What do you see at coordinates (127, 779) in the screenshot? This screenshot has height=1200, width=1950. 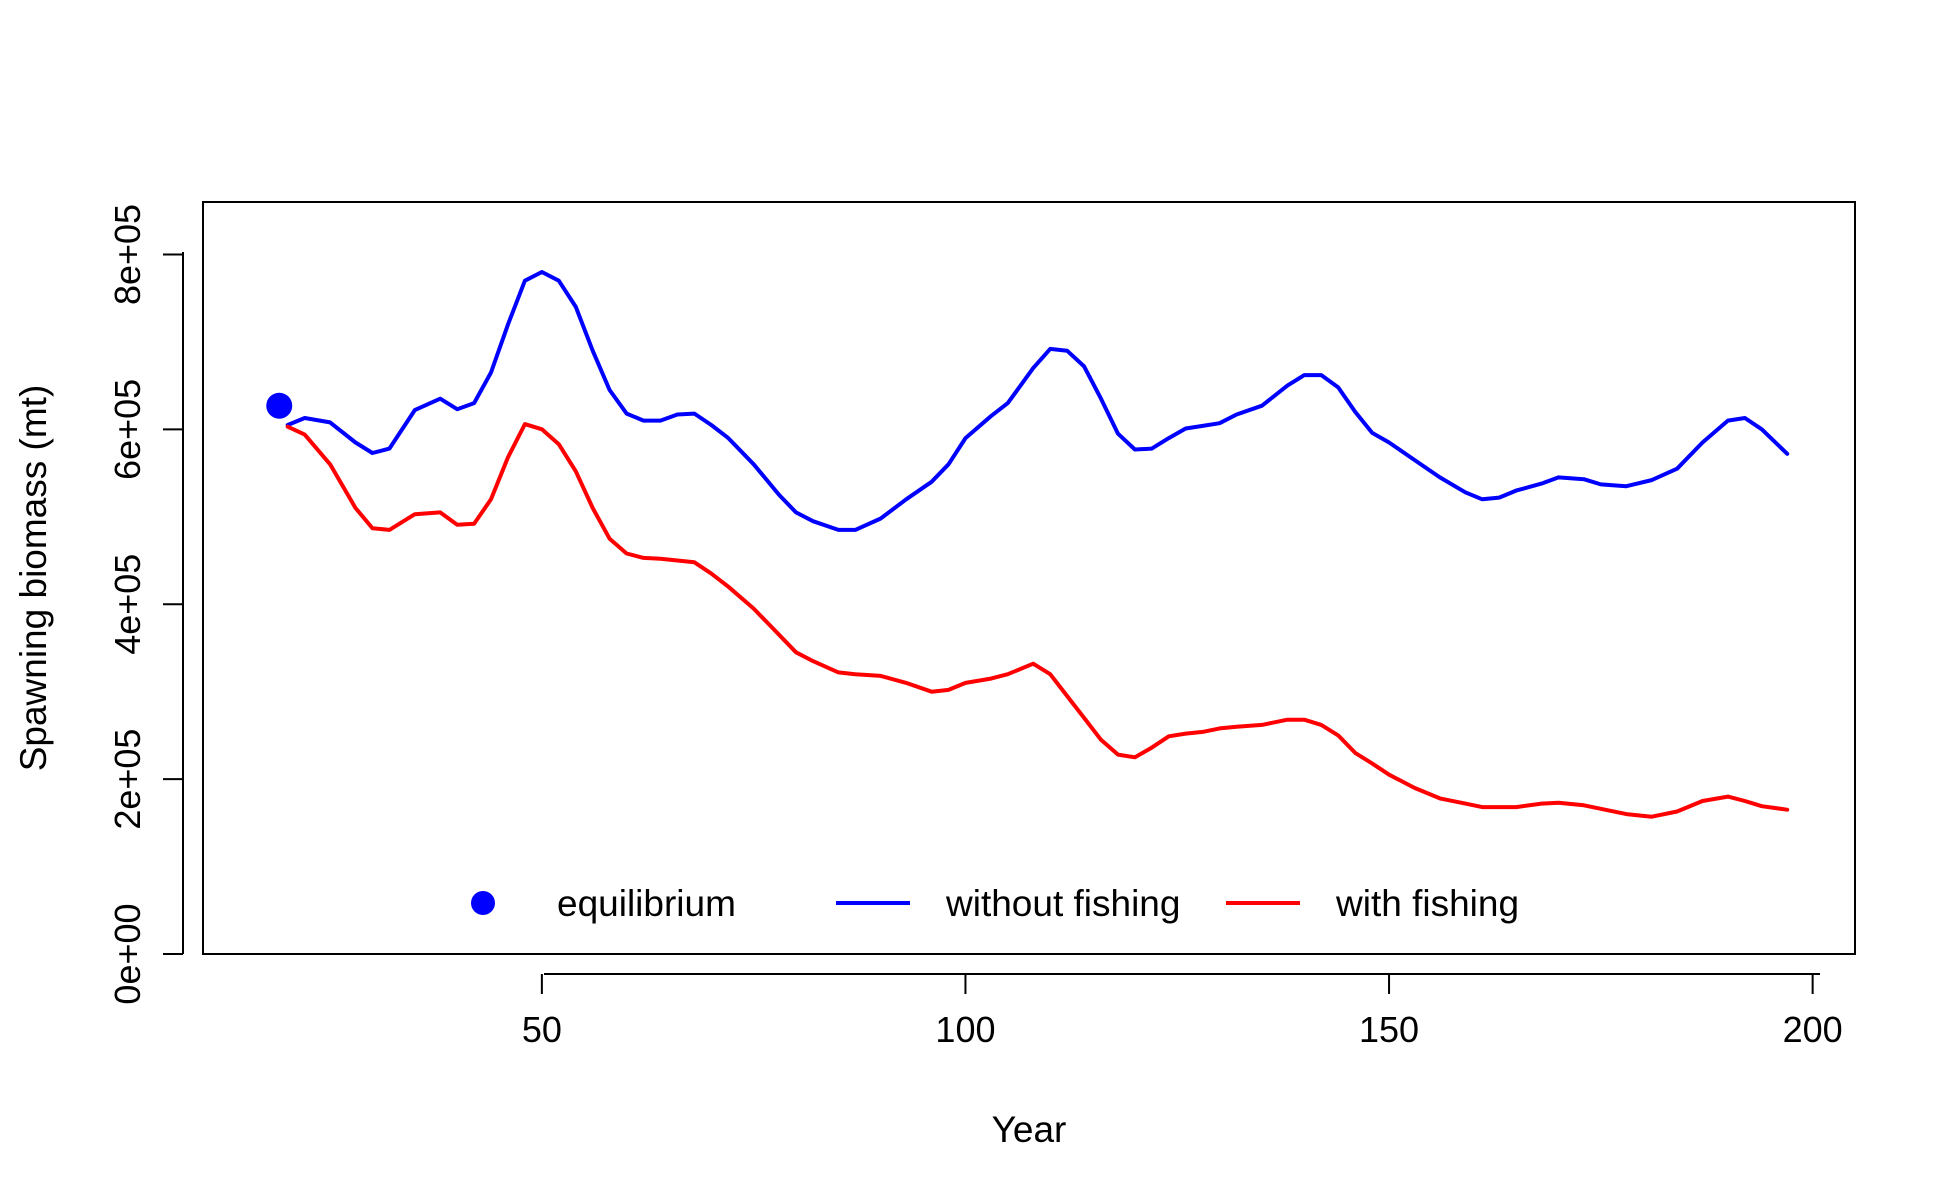 I see `y-tick-label: 2e+05` at bounding box center [127, 779].